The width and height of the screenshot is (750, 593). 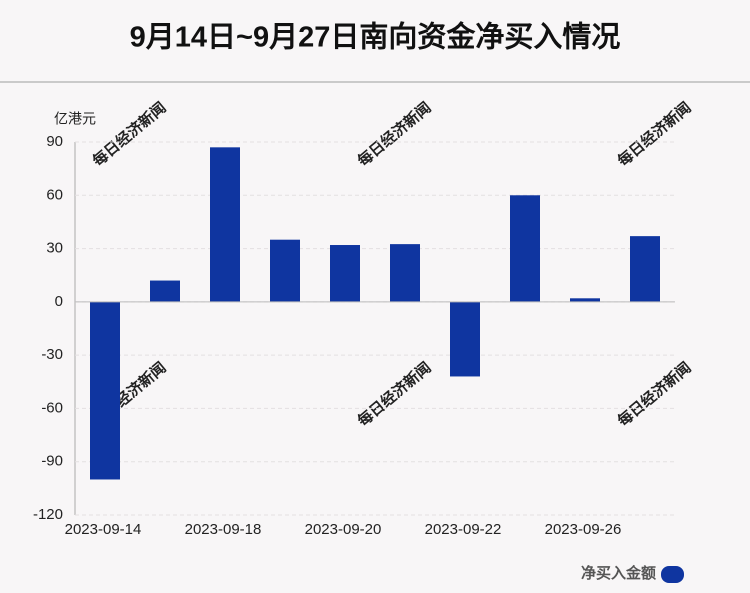 I want to click on y-tick-label: 0, so click(x=59, y=301).